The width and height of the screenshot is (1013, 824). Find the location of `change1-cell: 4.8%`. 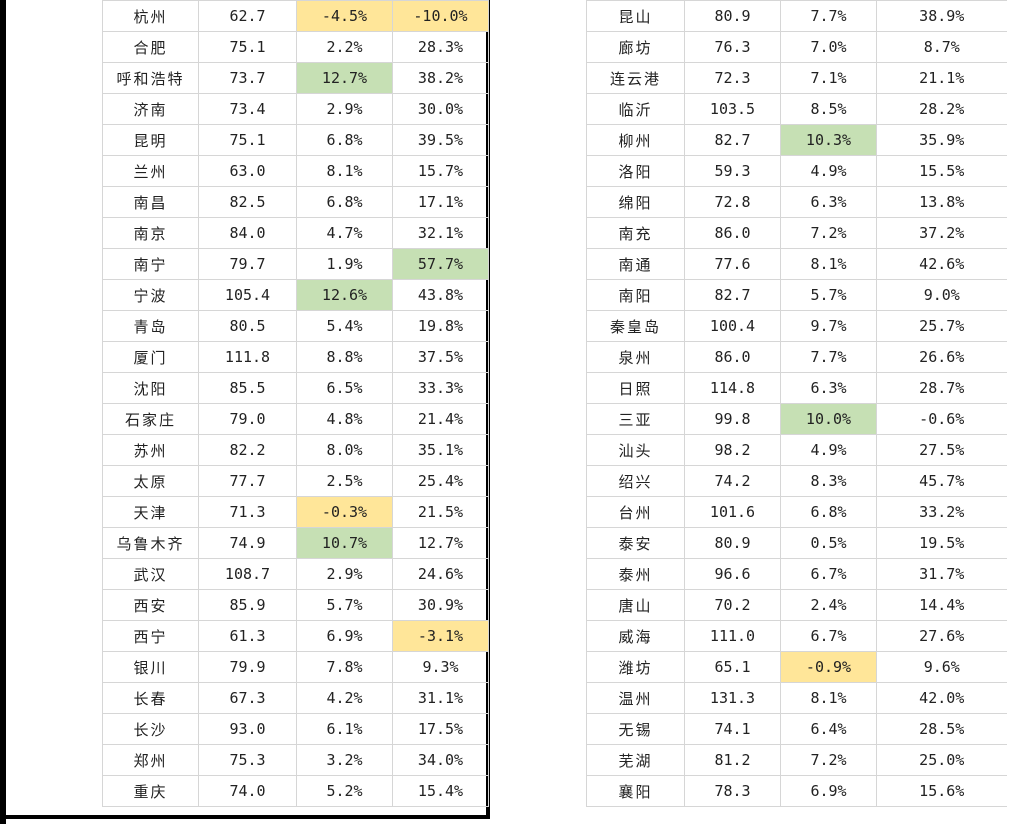

change1-cell: 4.8% is located at coordinates (344, 419).